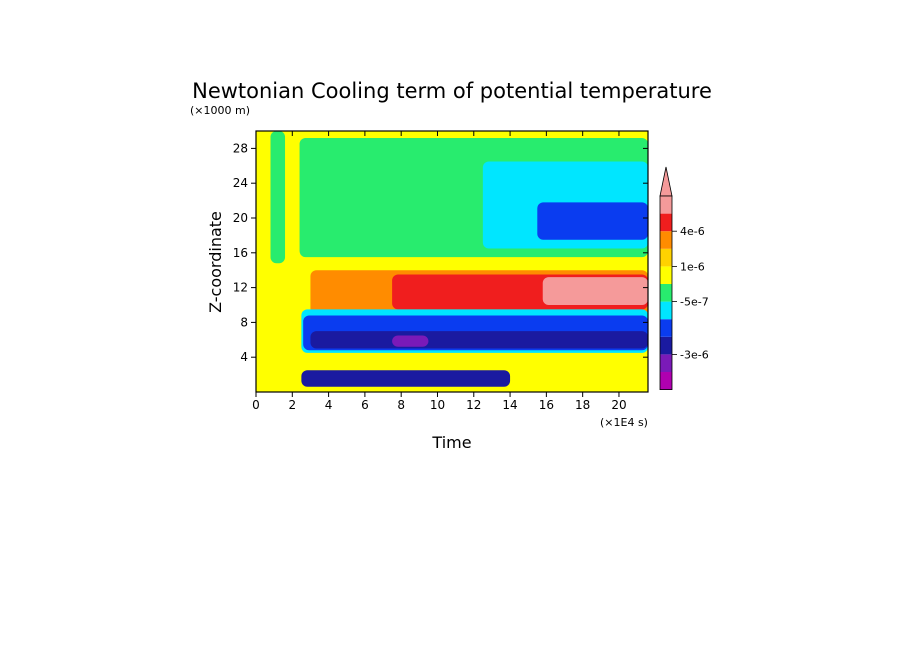 This screenshot has height=654, width=904. Describe the element at coordinates (582, 405) in the screenshot. I see `x-tick-label: 18` at that location.